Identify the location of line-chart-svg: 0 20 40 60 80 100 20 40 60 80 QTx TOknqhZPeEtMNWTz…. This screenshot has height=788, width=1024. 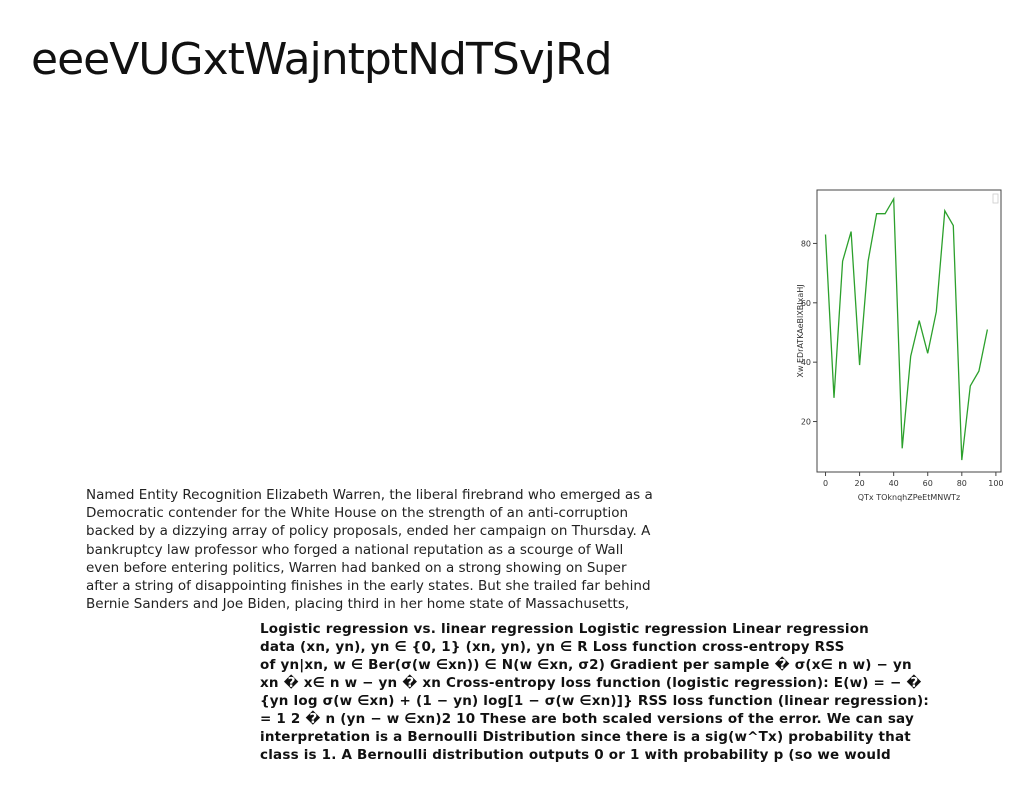
(900, 345).